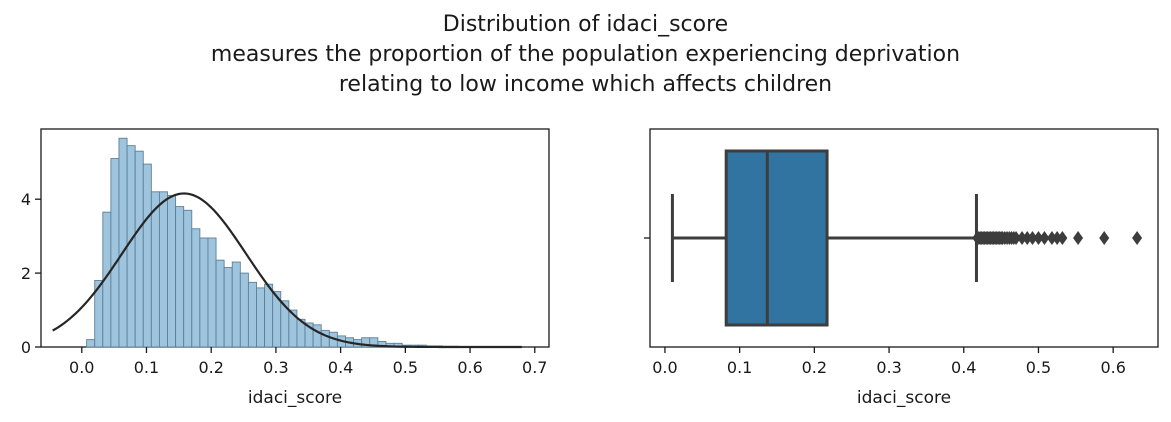 Image resolution: width=1171 pixels, height=422 pixels. I want to click on histogram-x-tick-label: 0.7, so click(534, 367).